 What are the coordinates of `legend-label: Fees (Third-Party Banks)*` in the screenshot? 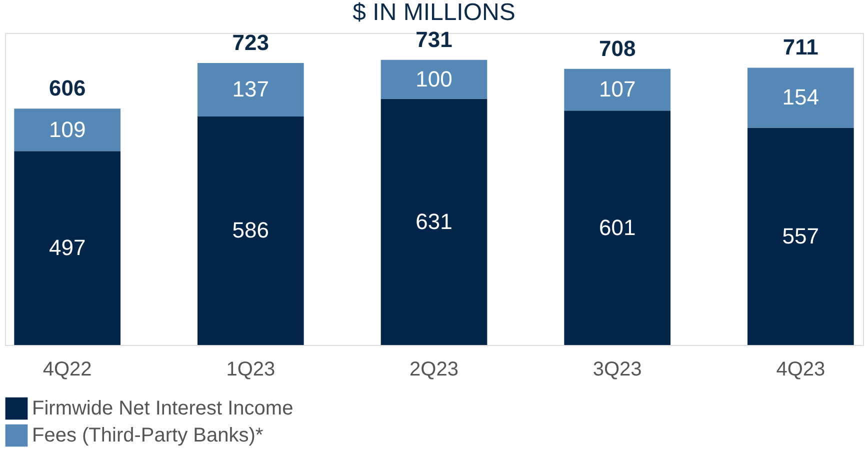 It's located at (148, 435).